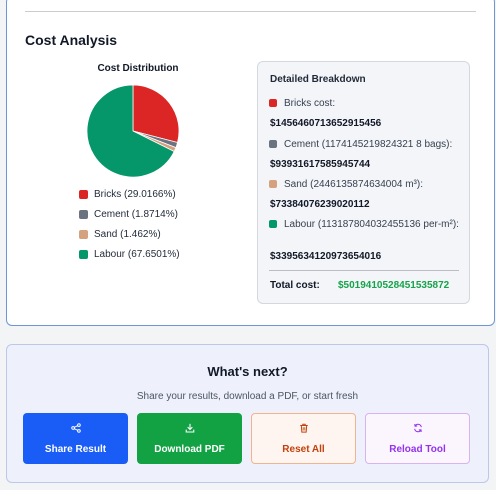  I want to click on pie-chart, so click(133, 131).